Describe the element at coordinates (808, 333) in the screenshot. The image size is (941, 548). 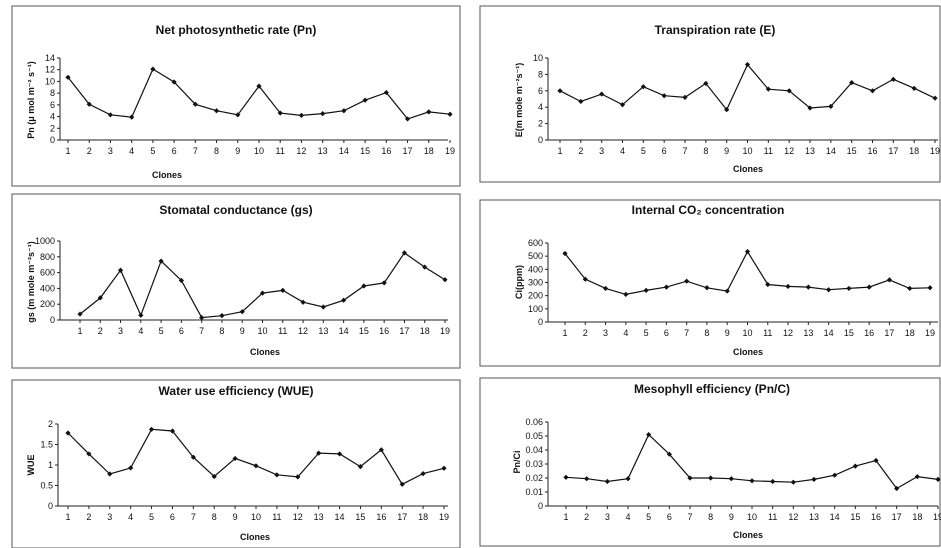
I see `x-tick-label: 13` at that location.